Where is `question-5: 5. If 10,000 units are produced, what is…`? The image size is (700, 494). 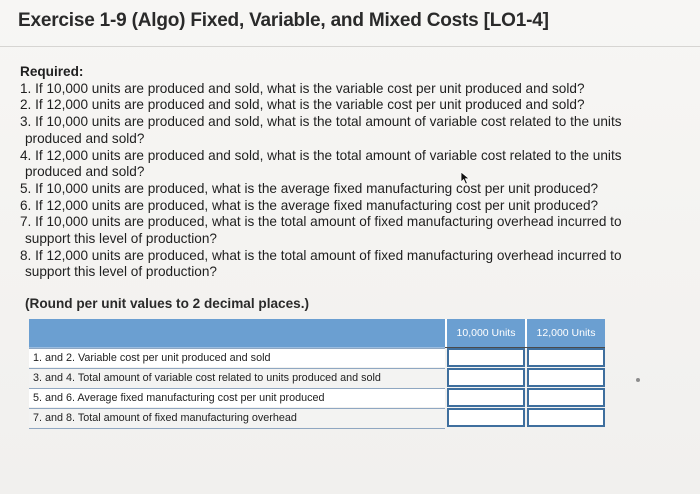 question-5: 5. If 10,000 units are produced, what is… is located at coordinates (356, 189).